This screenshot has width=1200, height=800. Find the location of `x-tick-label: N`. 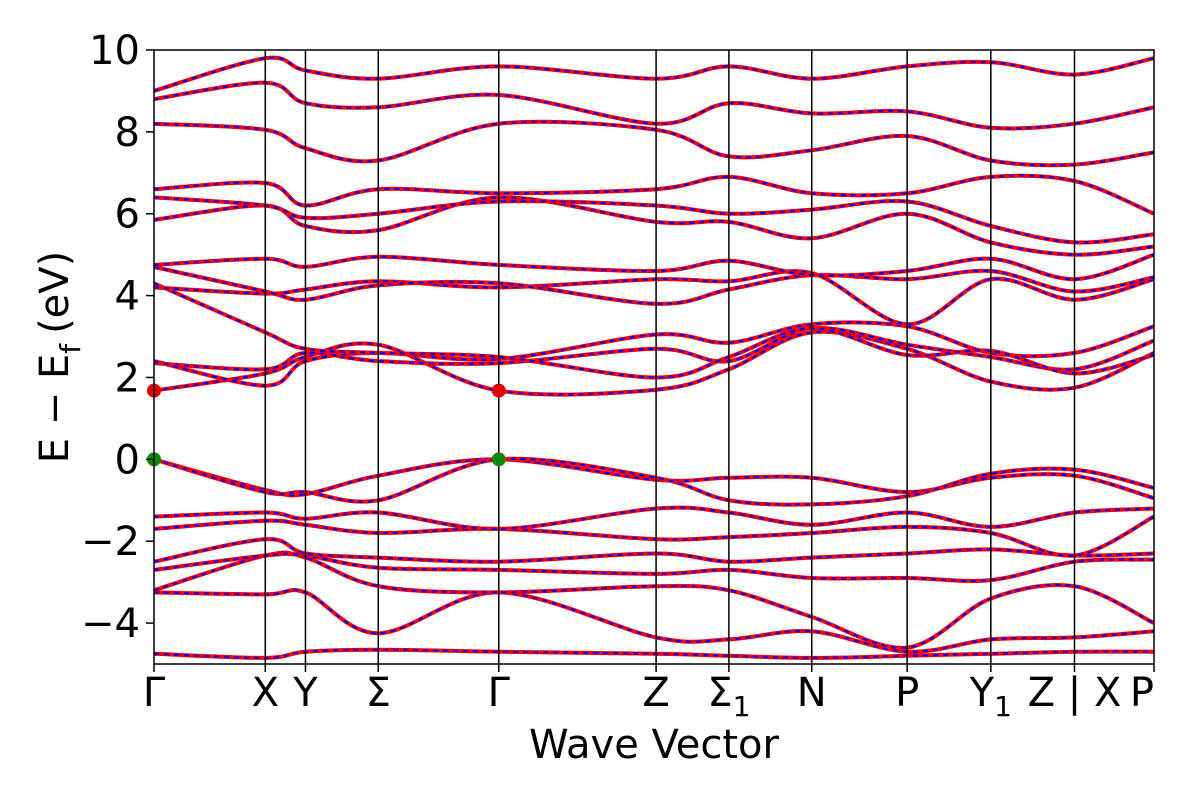

x-tick-label: N is located at coordinates (812, 693).